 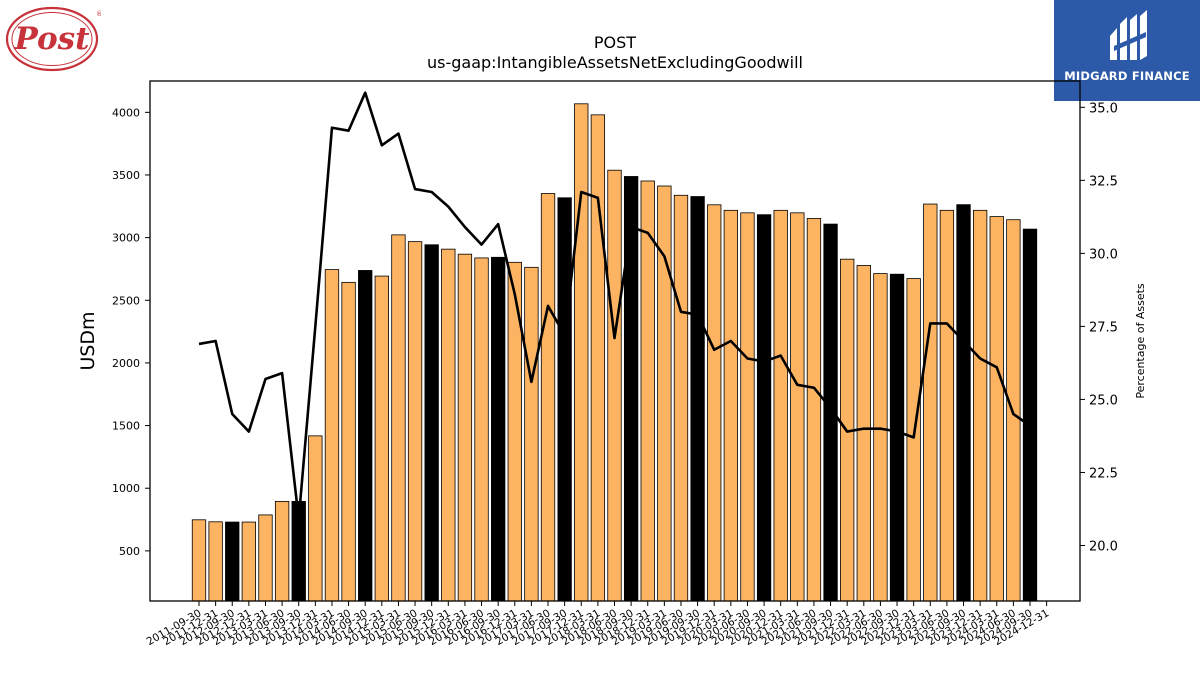 I want to click on y-tick-label: 2000, so click(x=126, y=363).